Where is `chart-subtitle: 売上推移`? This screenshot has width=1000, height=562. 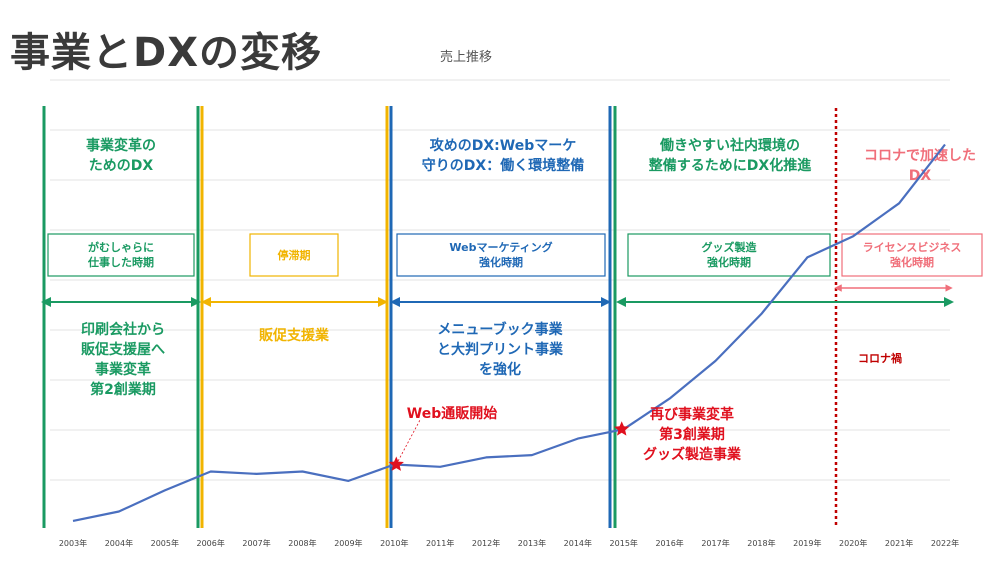 chart-subtitle: 売上推移 is located at coordinates (466, 57).